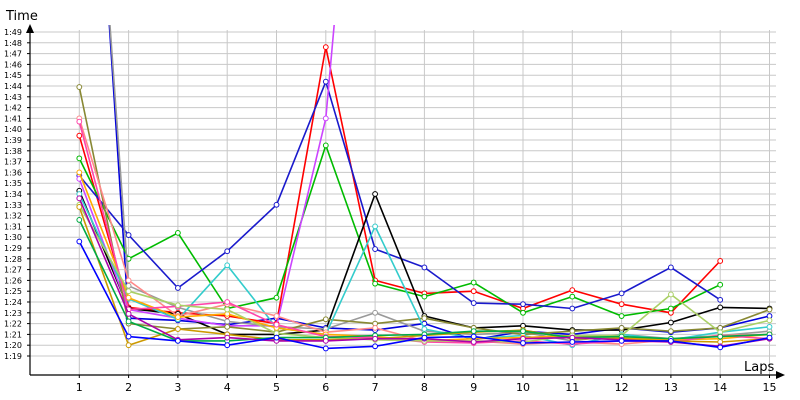 The width and height of the screenshot is (800, 400). Describe the element at coordinates (473, 387) in the screenshot. I see `x-tick-label: 9` at that location.